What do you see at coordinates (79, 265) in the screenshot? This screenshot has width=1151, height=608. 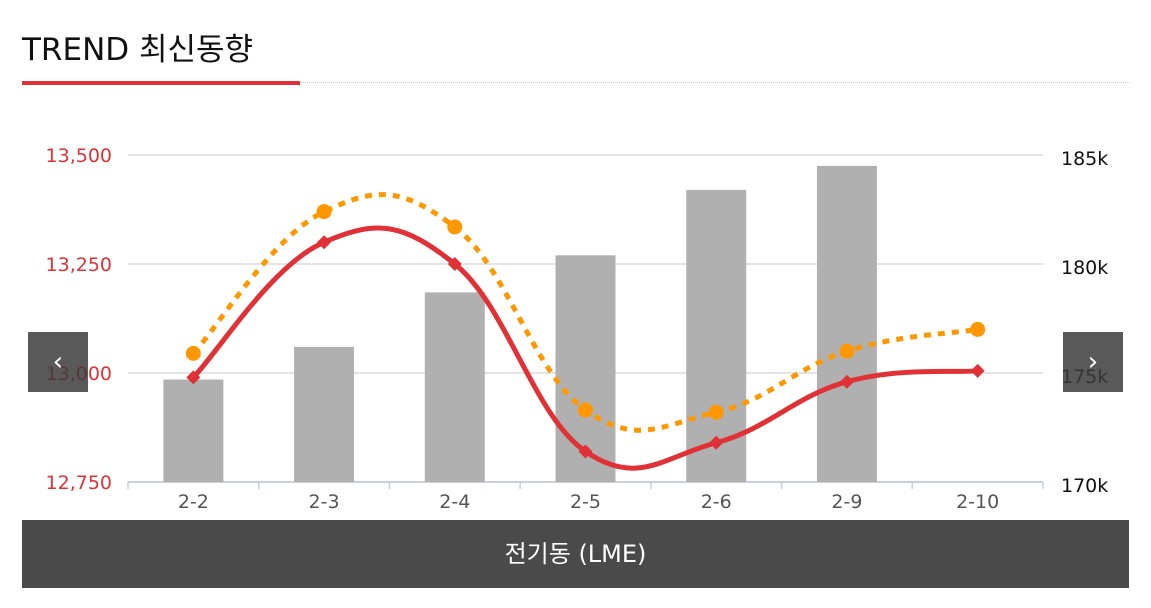 I see `y-left-tick-label: 13,250` at bounding box center [79, 265].